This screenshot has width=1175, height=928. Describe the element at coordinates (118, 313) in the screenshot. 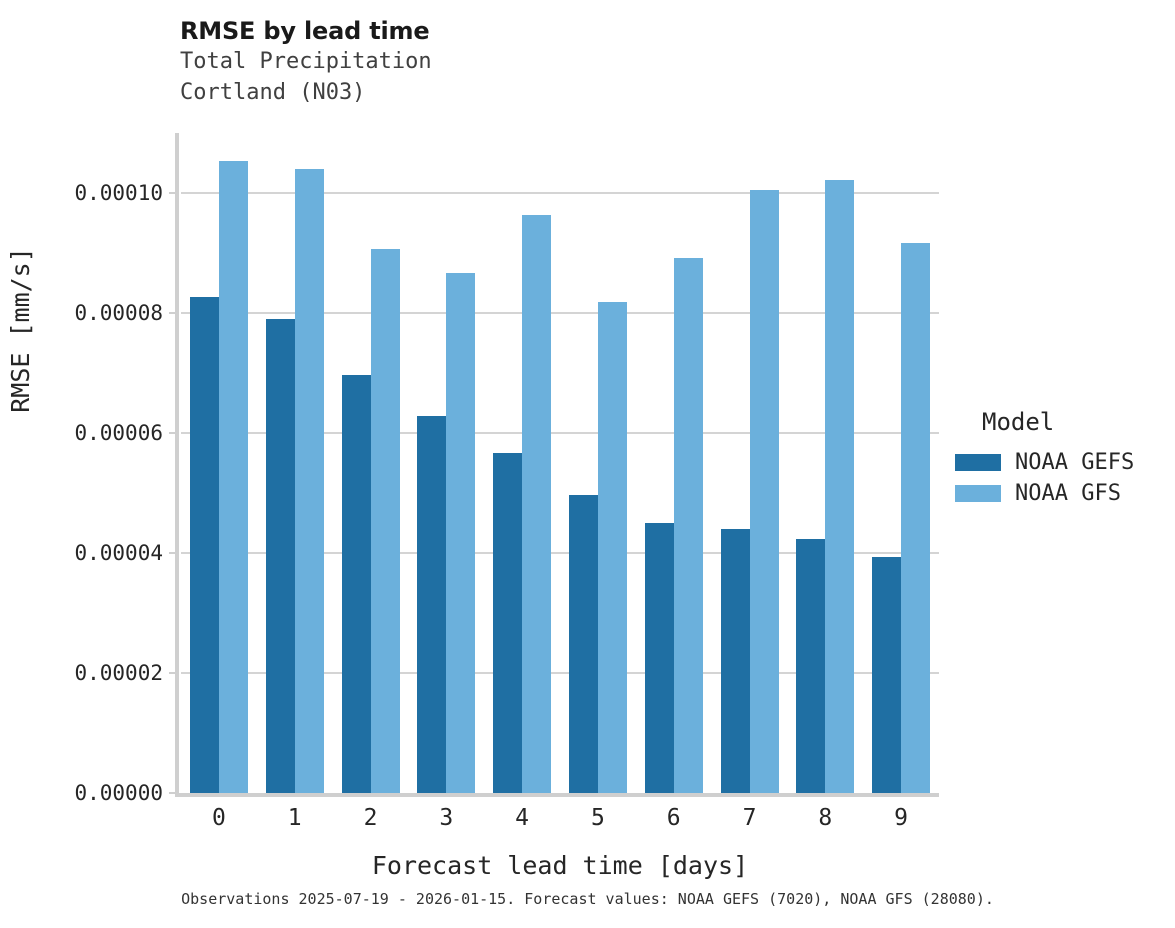

I see `y-axis-tick-label: 0.00008` at that location.